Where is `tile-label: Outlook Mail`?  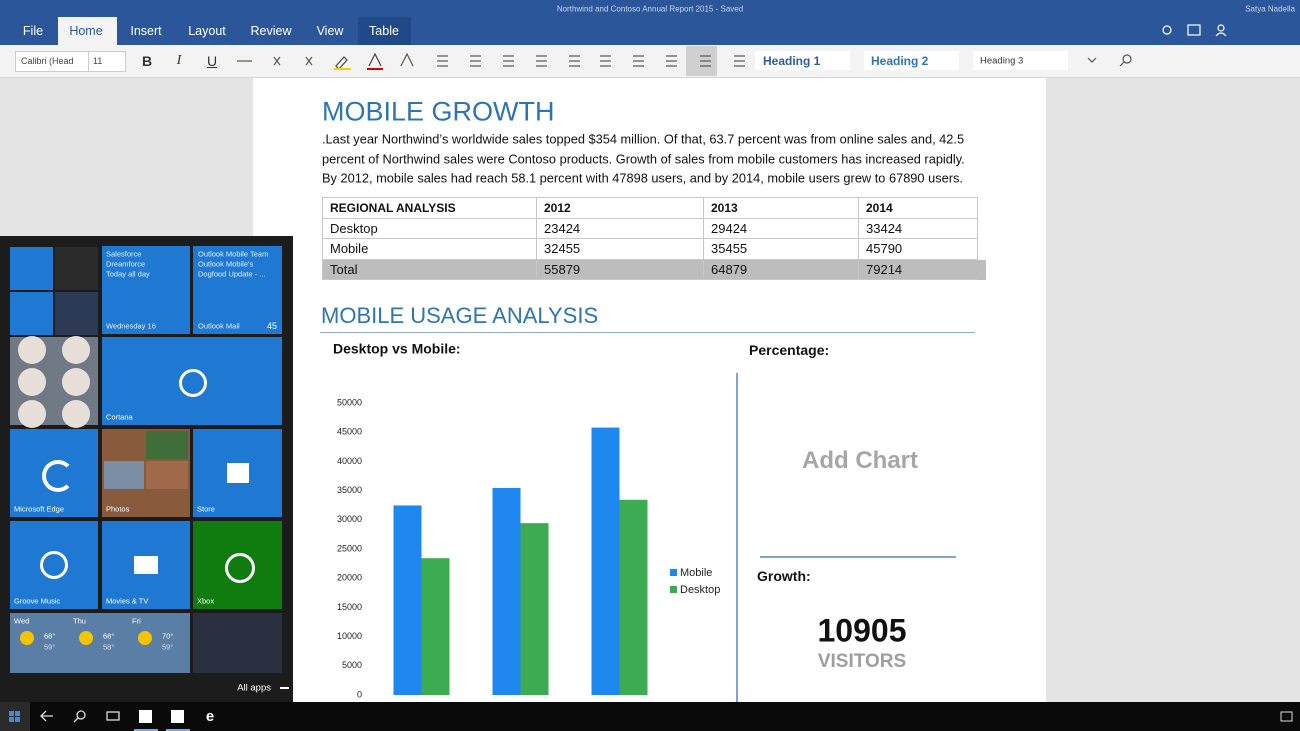 tile-label: Outlook Mail is located at coordinates (219, 326).